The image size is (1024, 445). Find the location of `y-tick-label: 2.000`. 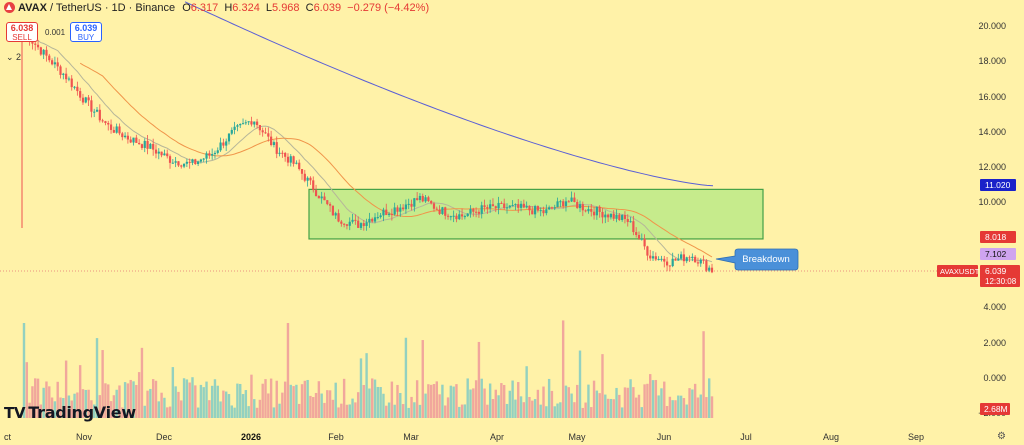

y-tick-label: 2.000 is located at coordinates (994, 343).